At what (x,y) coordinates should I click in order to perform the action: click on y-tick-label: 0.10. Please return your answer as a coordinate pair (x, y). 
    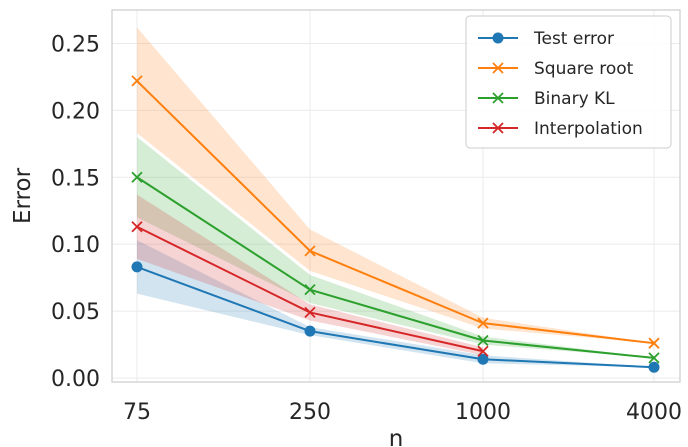
    Looking at the image, I should click on (75, 245).